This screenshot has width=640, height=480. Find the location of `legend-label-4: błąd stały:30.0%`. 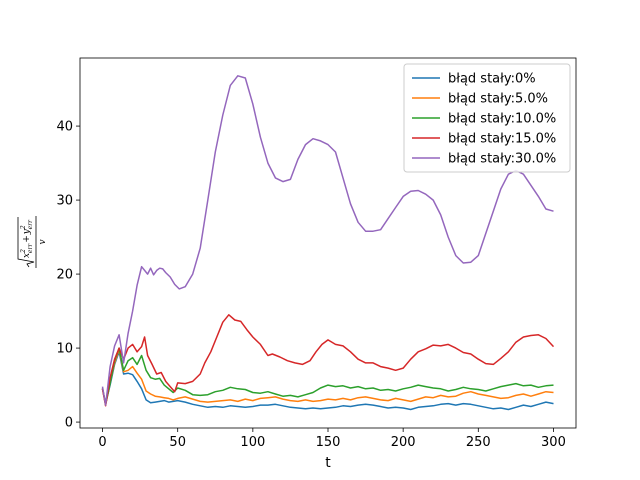

legend-label-4: błąd stały:30.0% is located at coordinates (502, 159).